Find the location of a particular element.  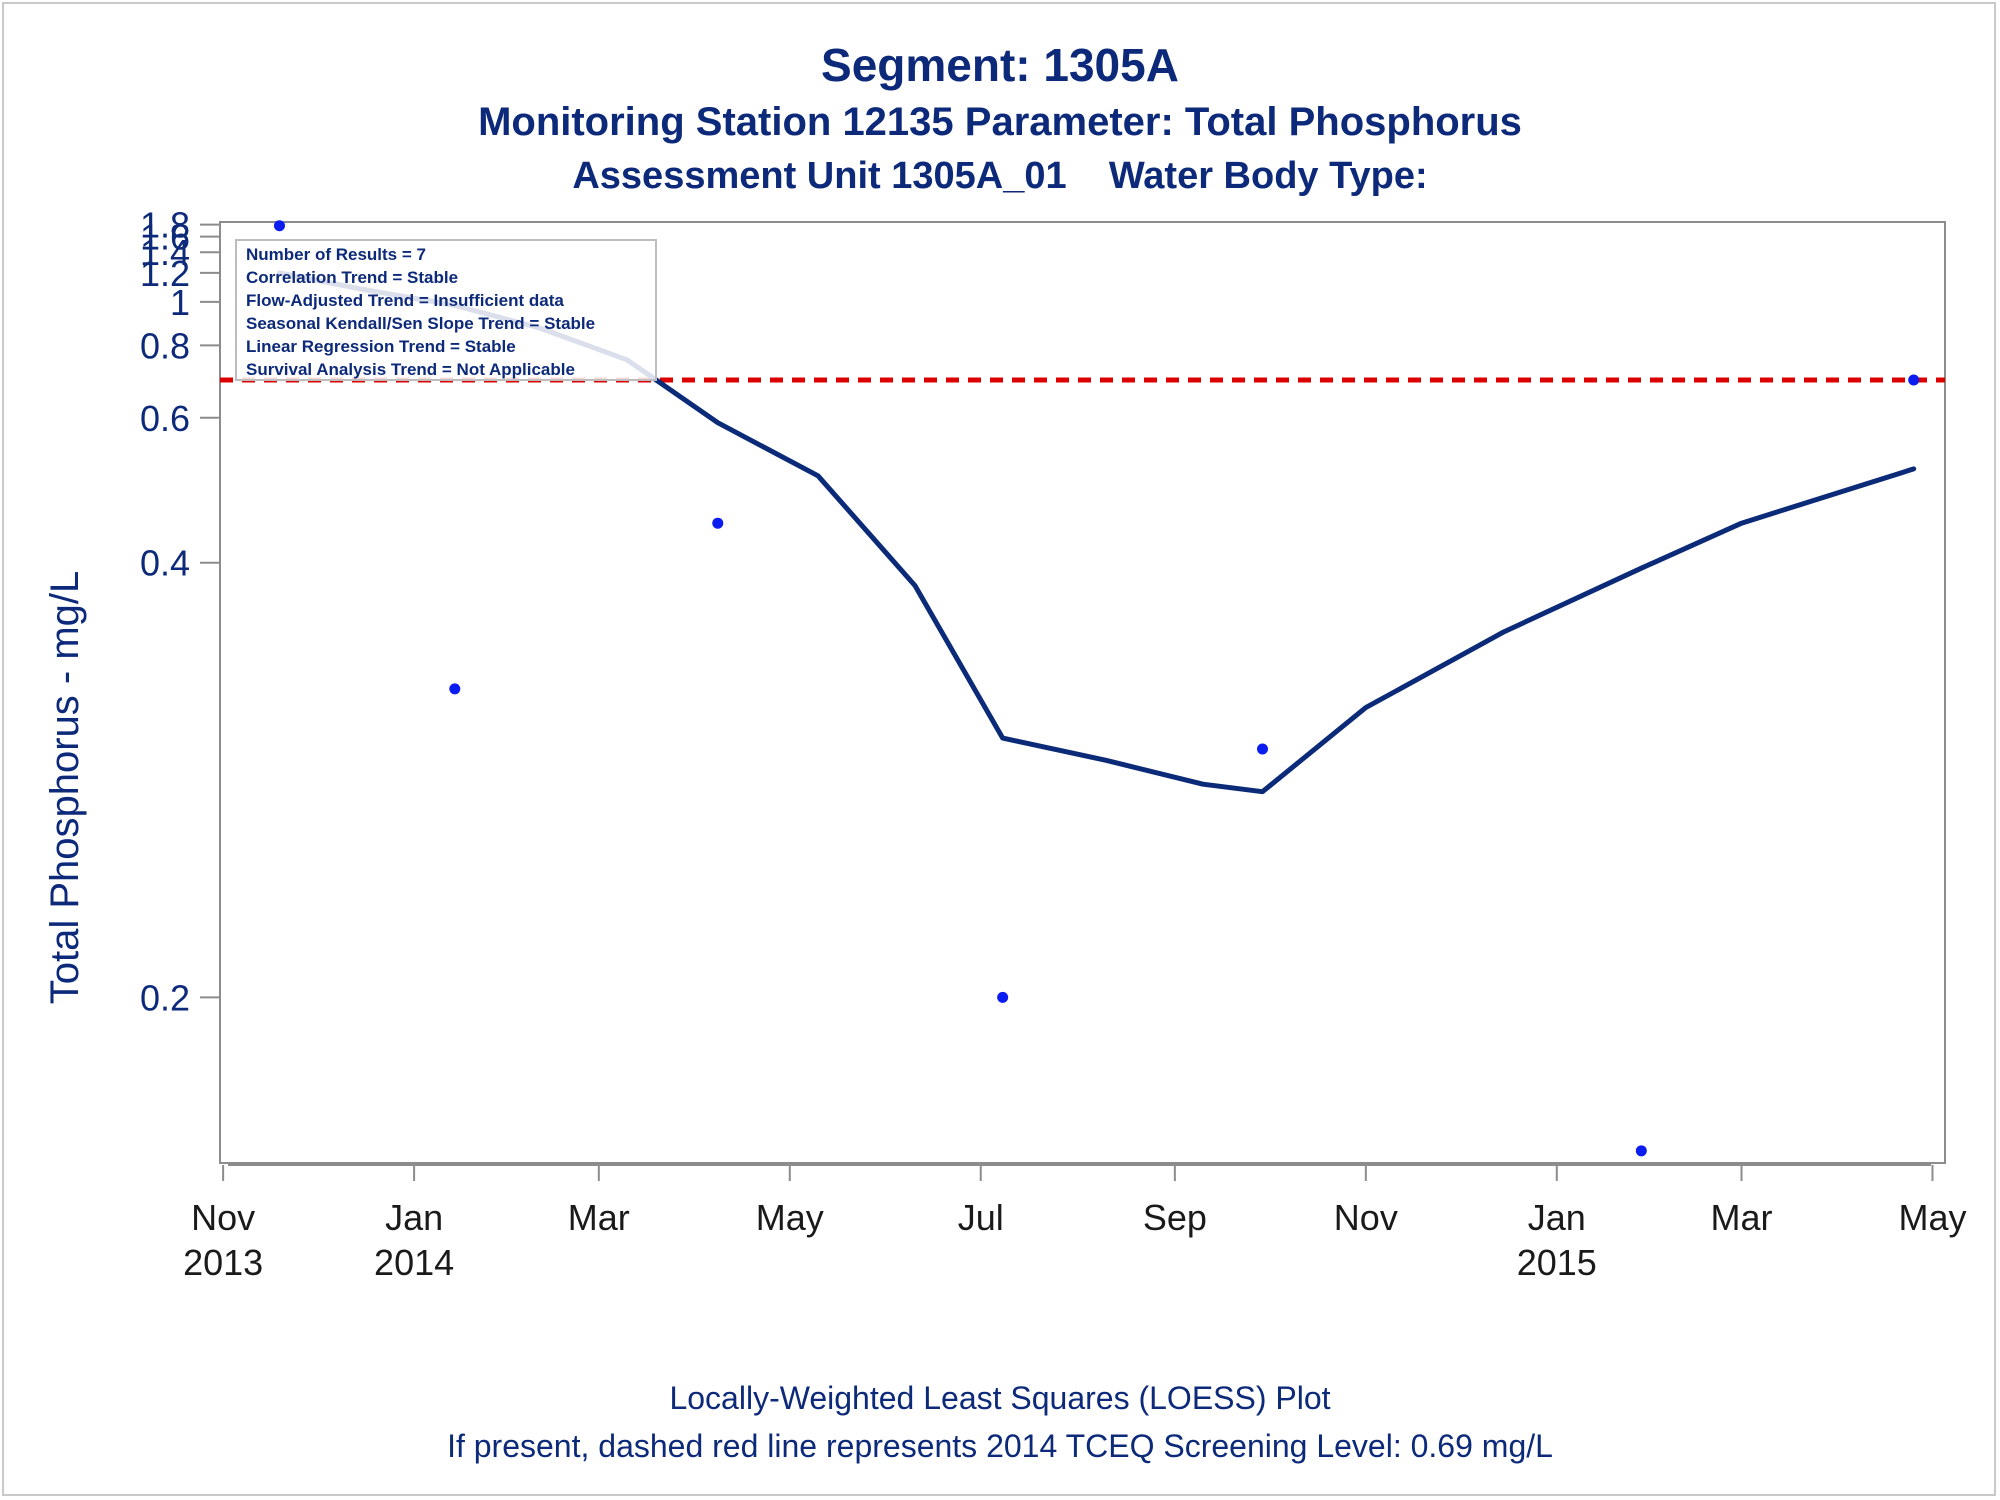

y-tick-label: 1 is located at coordinates (180, 302).